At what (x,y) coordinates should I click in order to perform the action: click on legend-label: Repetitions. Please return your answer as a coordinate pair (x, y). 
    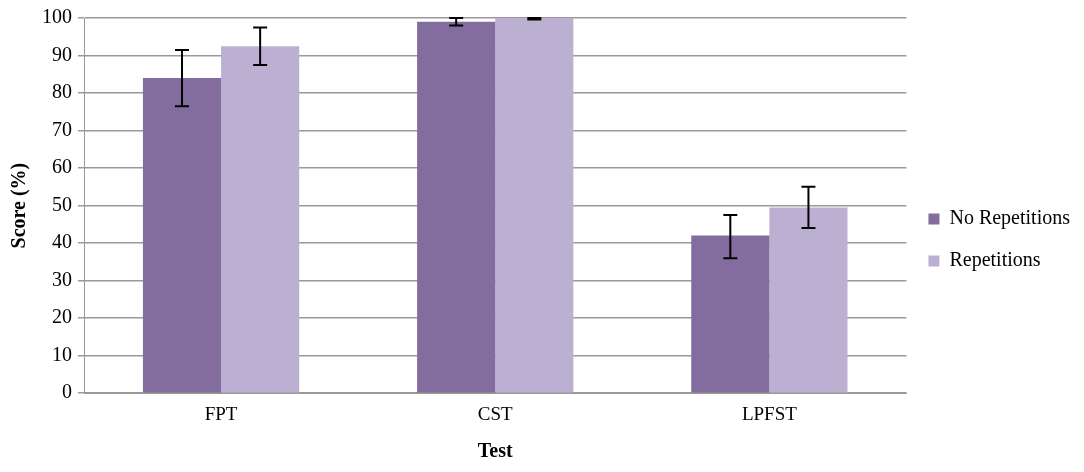
    Looking at the image, I should click on (995, 260).